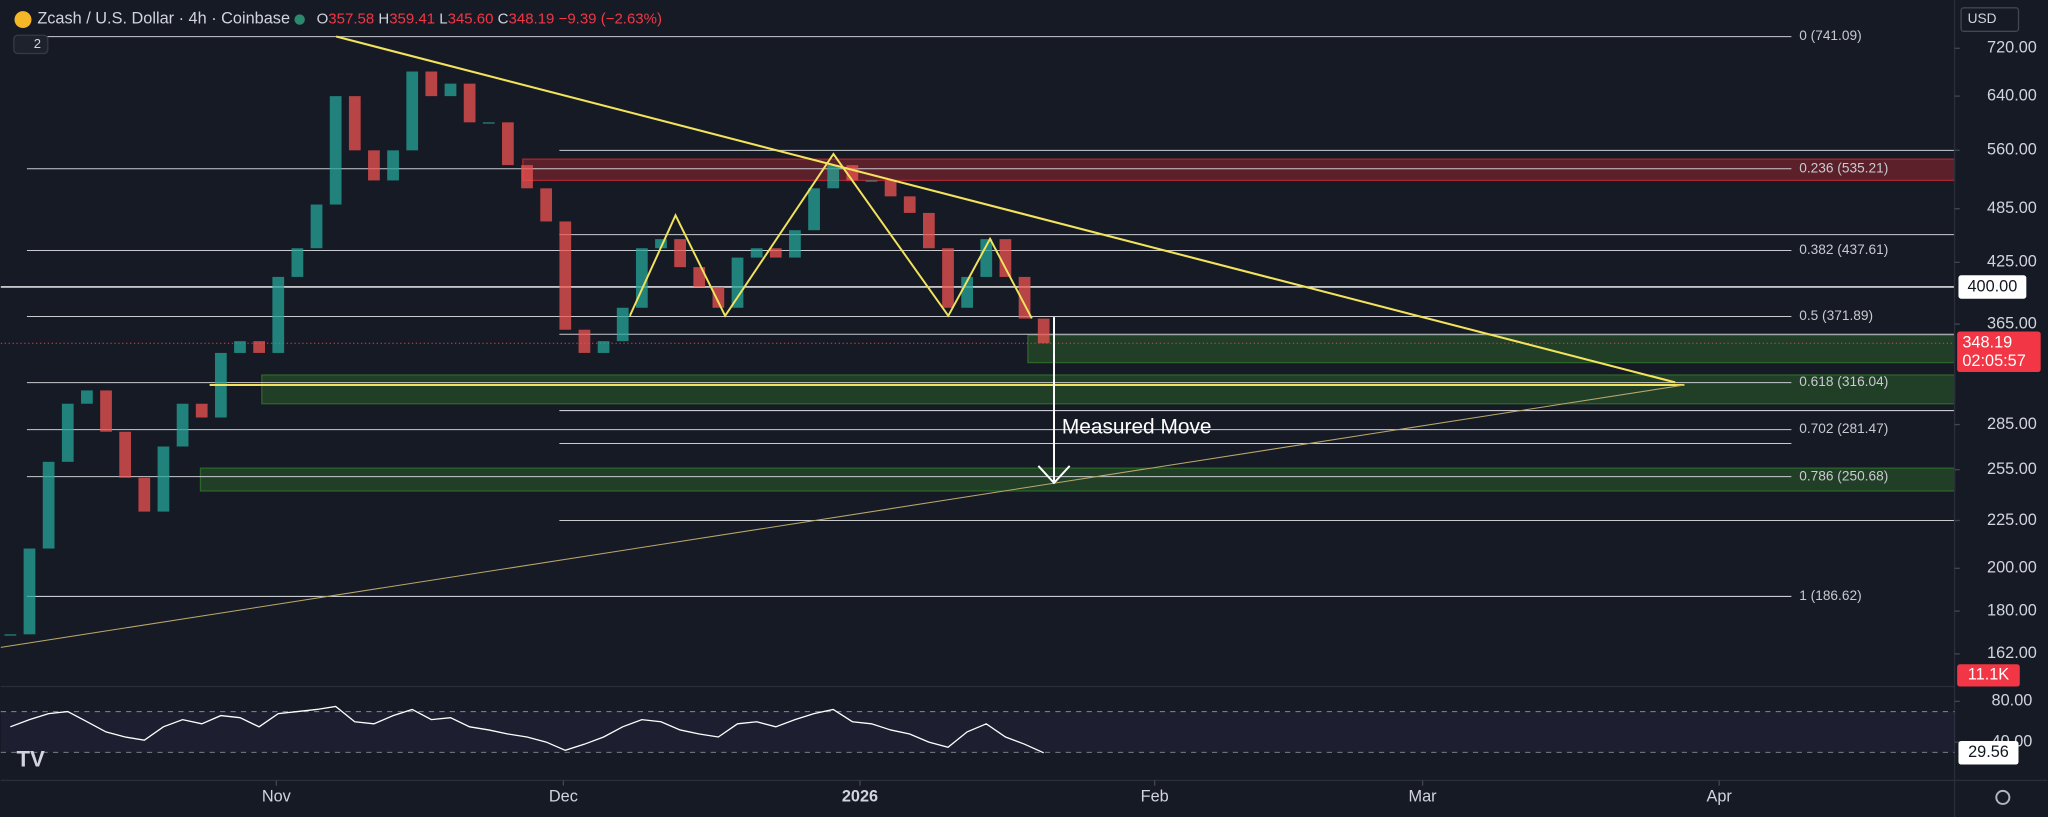 This screenshot has width=2048, height=817. I want to click on x-tick-label: Mar, so click(1423, 797).